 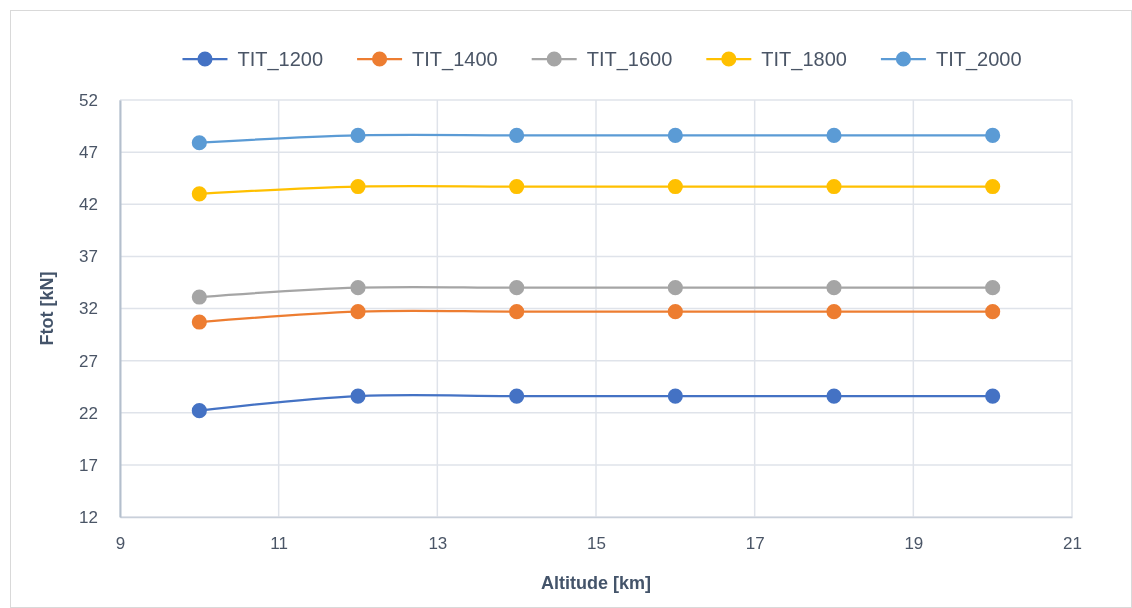 I want to click on x-tick-label: 13, so click(x=438, y=544).